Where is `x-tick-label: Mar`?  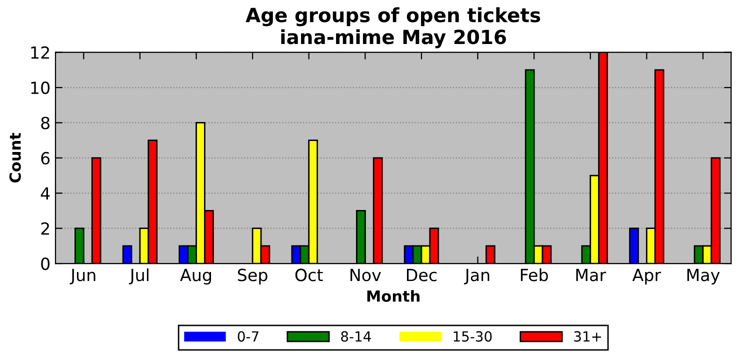 x-tick-label: Mar is located at coordinates (591, 275).